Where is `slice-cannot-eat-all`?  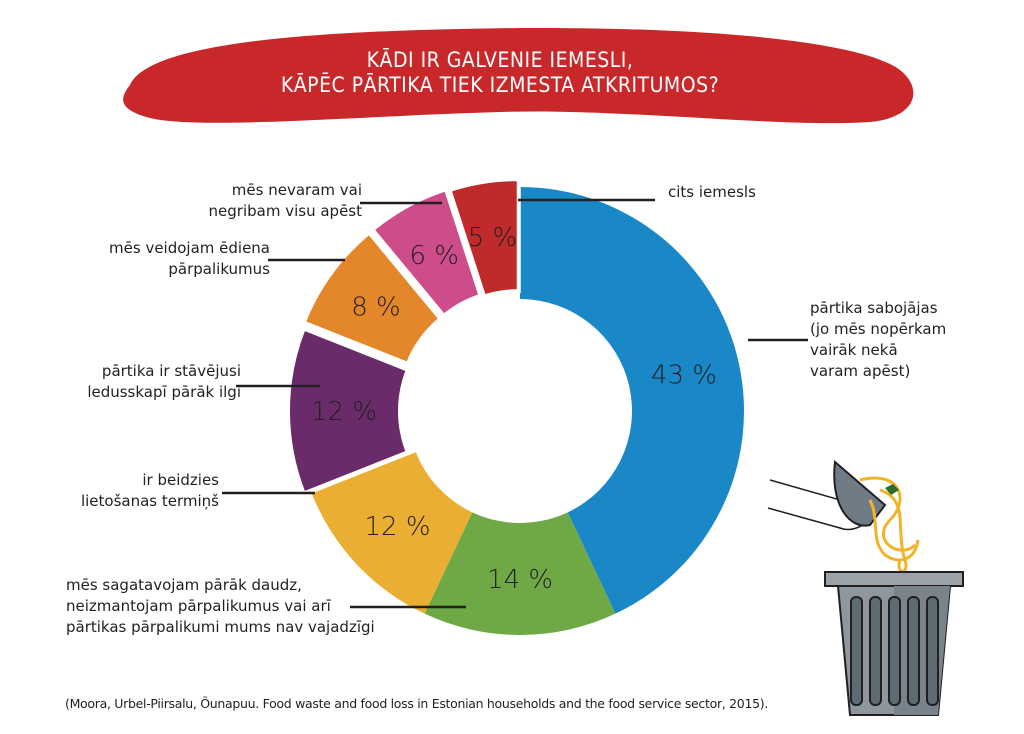 slice-cannot-eat-all is located at coordinates (426, 252).